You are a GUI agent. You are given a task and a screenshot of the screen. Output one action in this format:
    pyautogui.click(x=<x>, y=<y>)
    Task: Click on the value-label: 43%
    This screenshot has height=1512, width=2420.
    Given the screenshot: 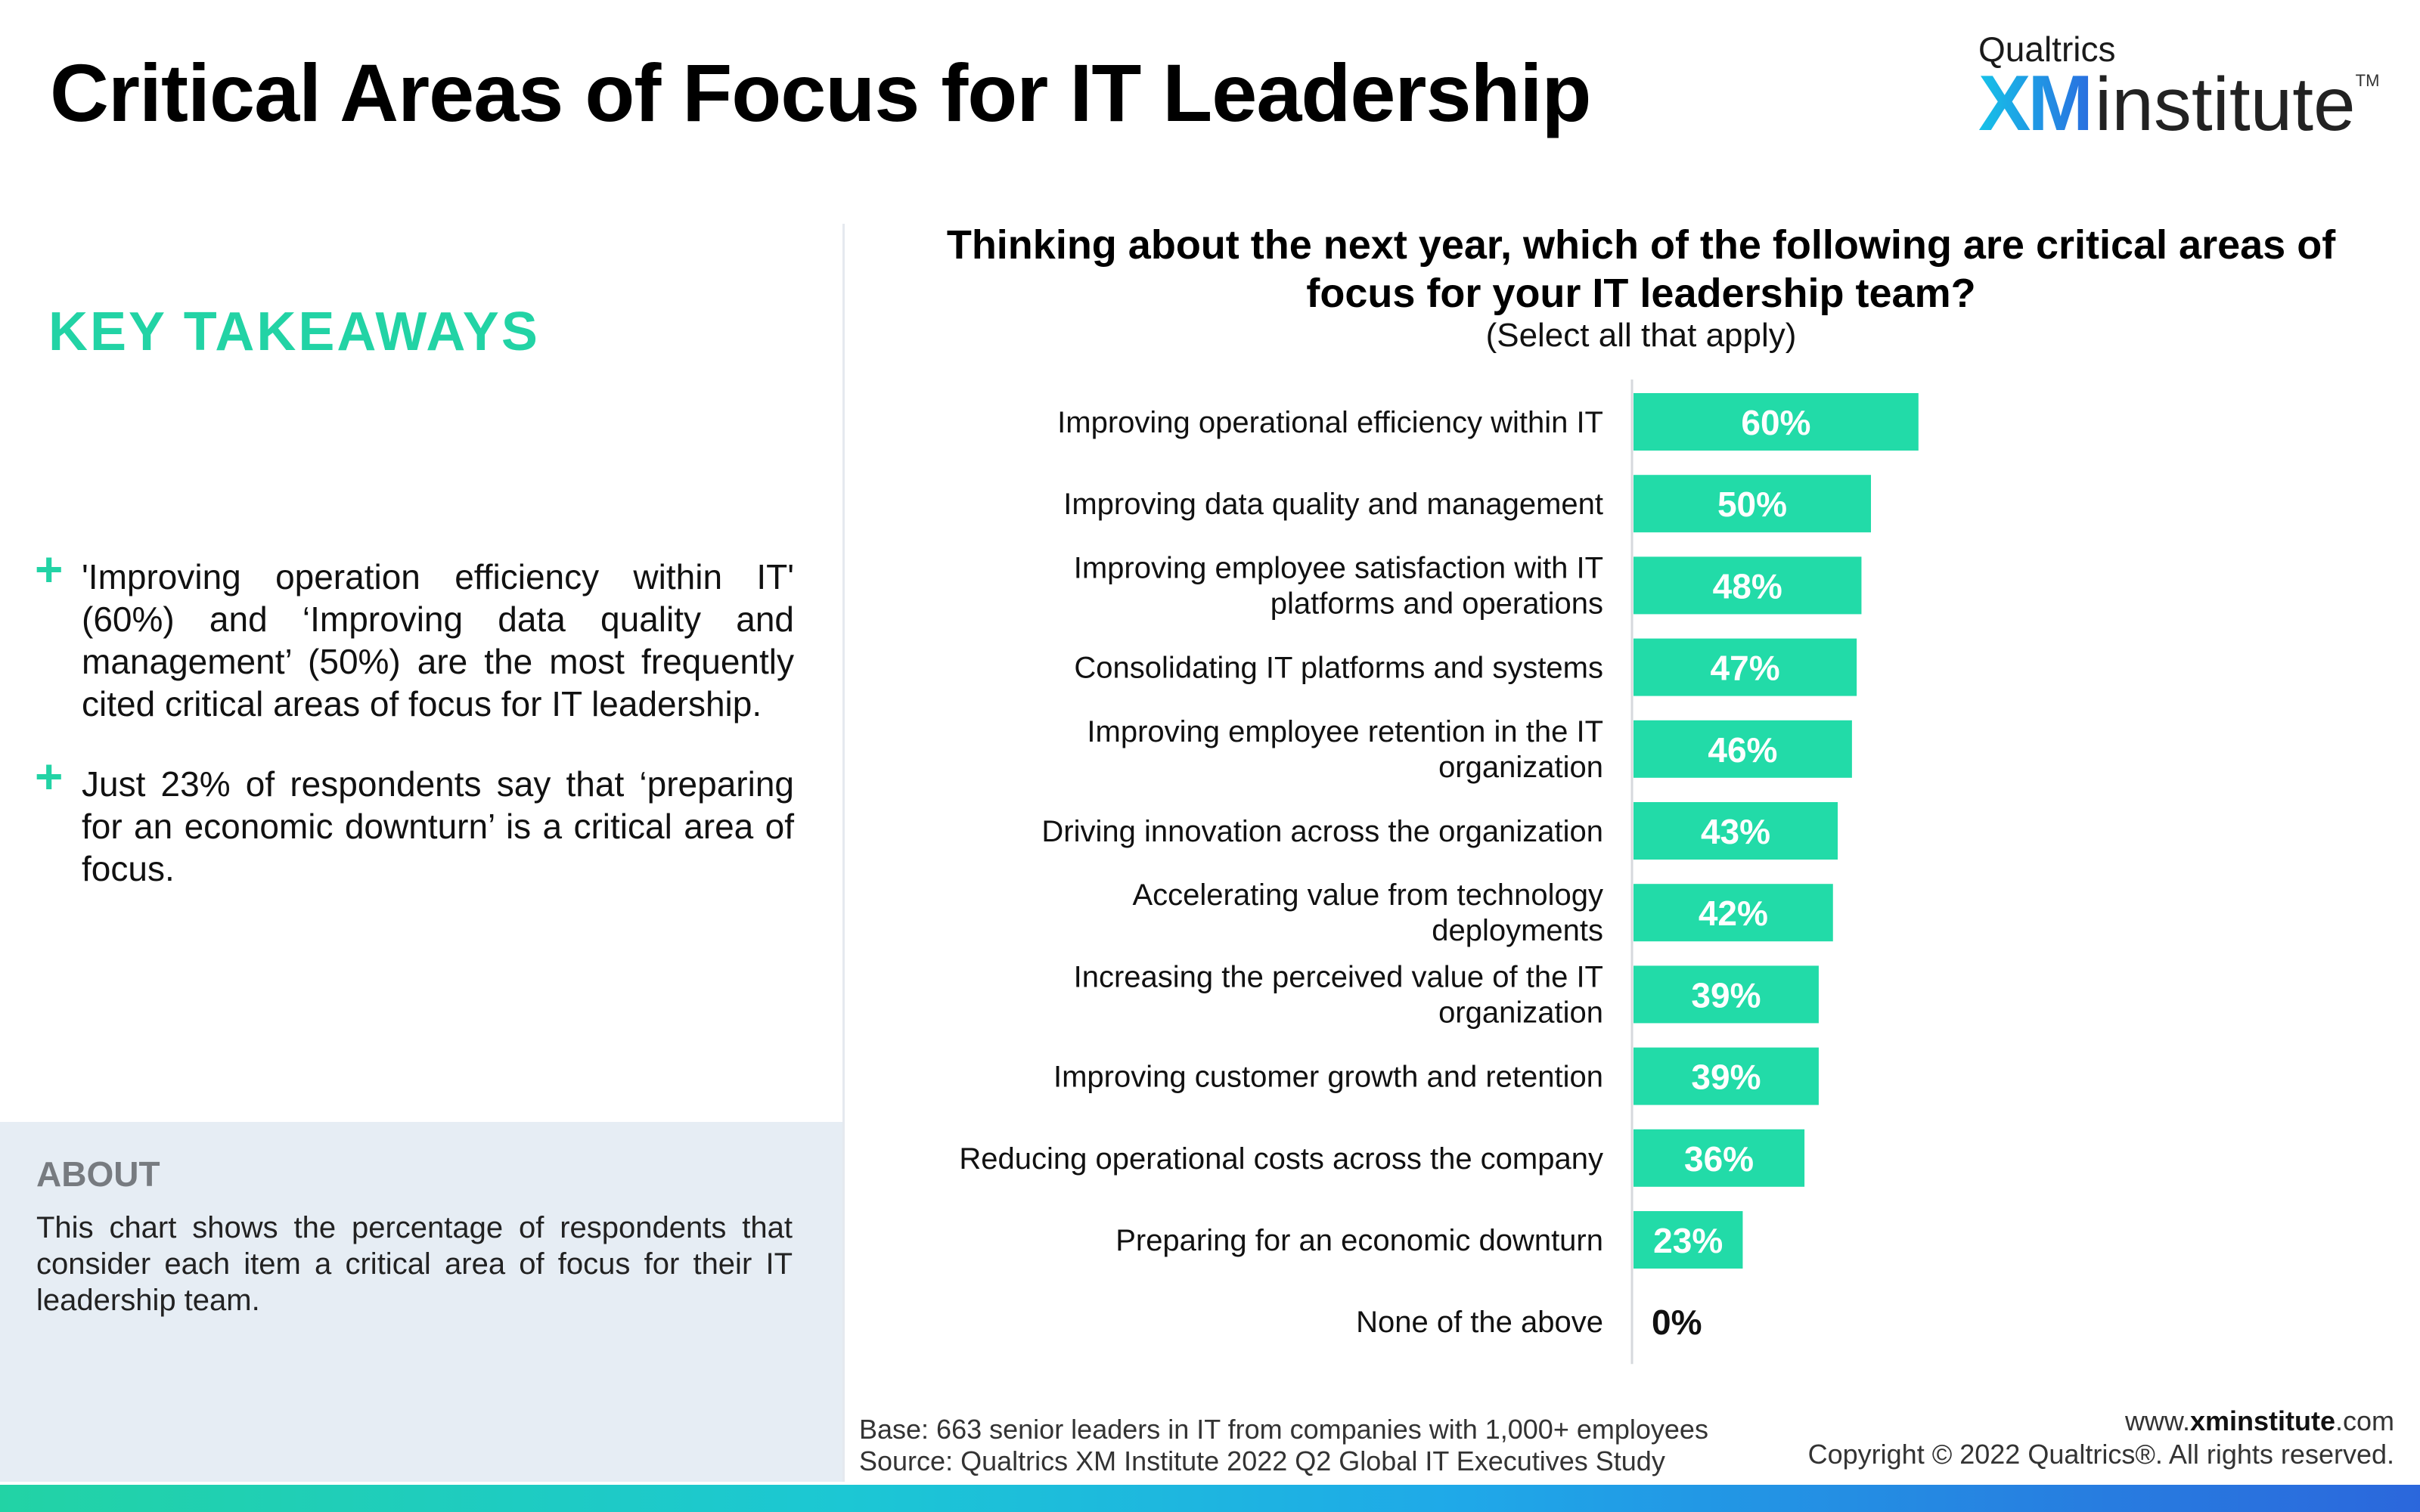 What is the action you would take?
    pyautogui.click(x=1735, y=832)
    